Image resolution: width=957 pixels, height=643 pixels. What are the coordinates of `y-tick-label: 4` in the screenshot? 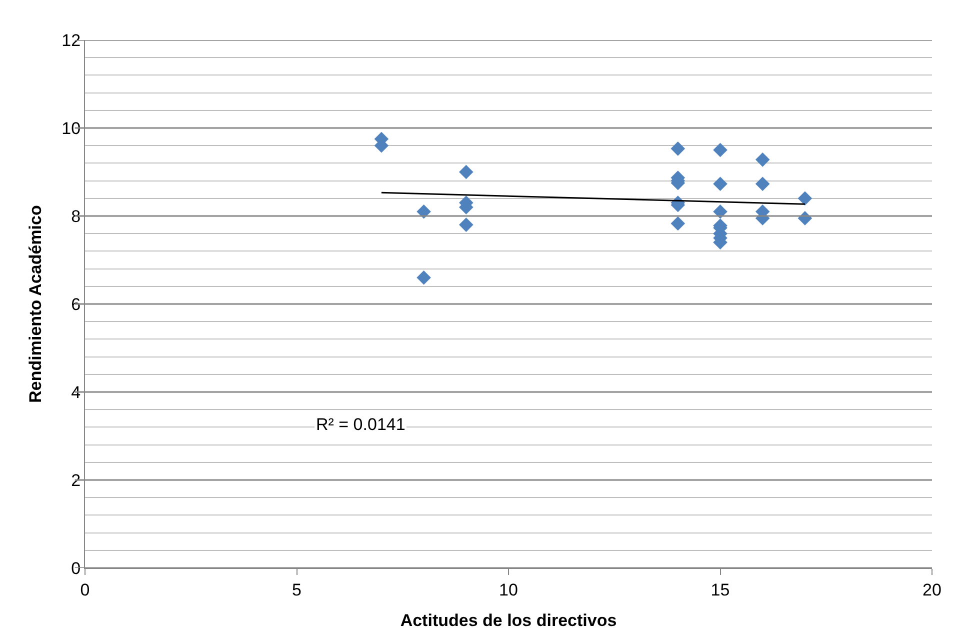 It's located at (76, 392).